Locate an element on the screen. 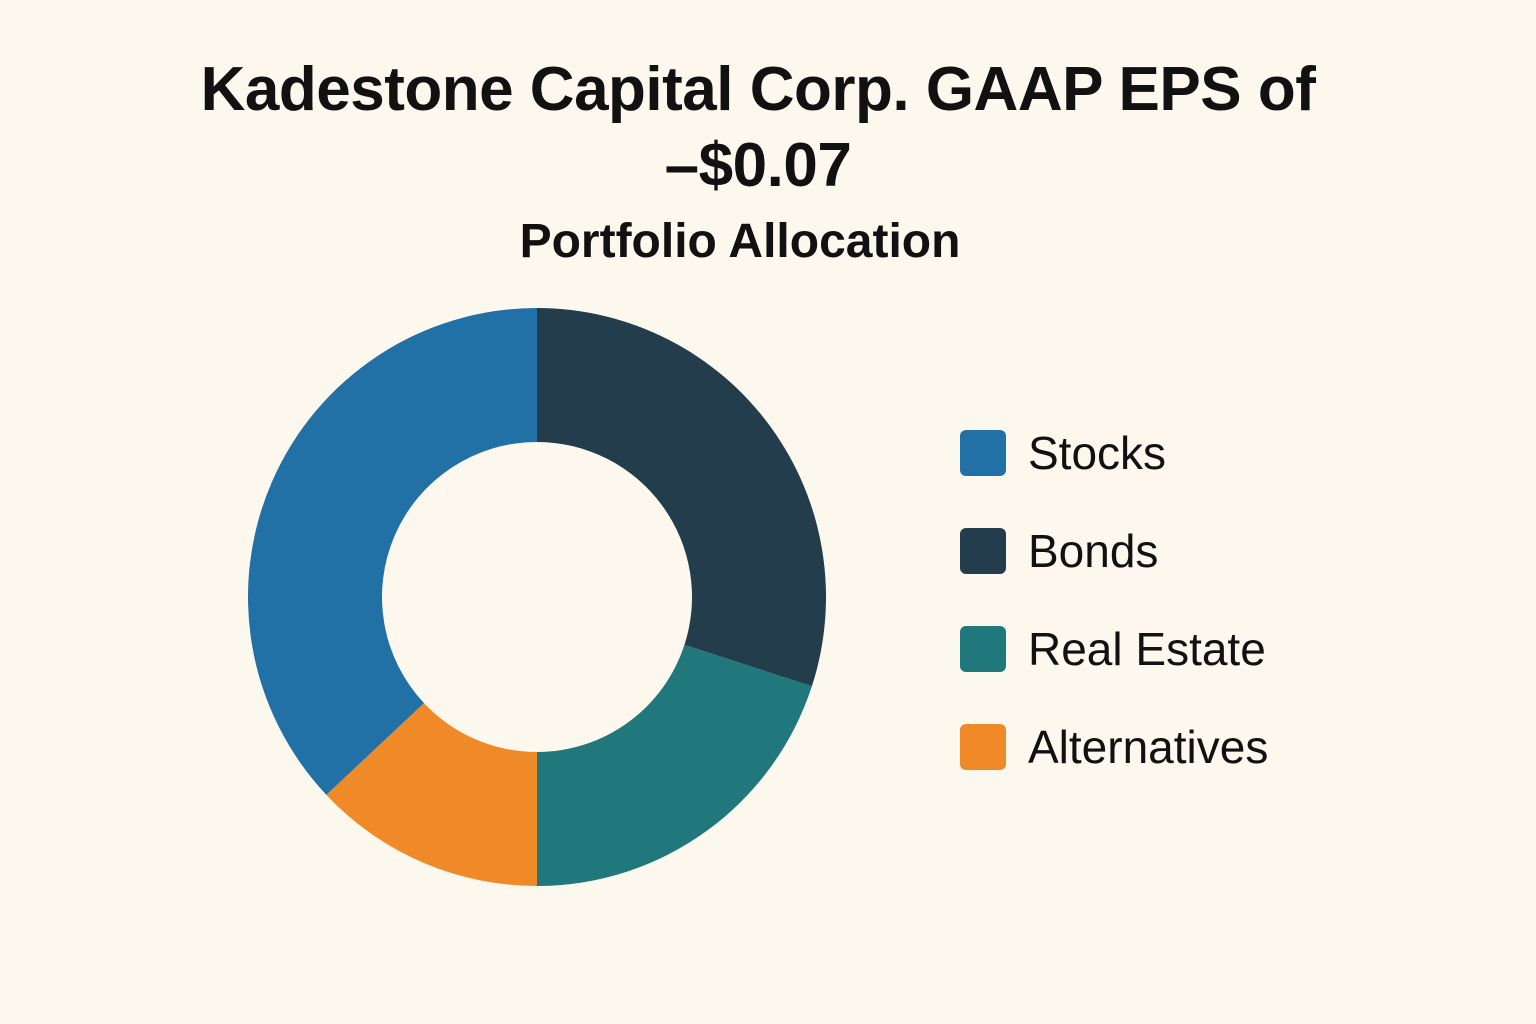  legend-swatch-real-estate is located at coordinates (983, 649).